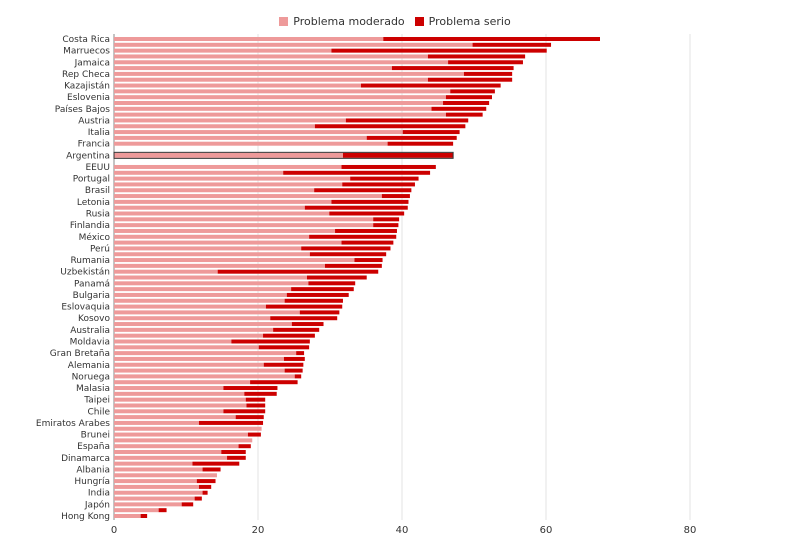  What do you see at coordinates (94, 319) in the screenshot?
I see `category-label: Kosovo` at bounding box center [94, 319].